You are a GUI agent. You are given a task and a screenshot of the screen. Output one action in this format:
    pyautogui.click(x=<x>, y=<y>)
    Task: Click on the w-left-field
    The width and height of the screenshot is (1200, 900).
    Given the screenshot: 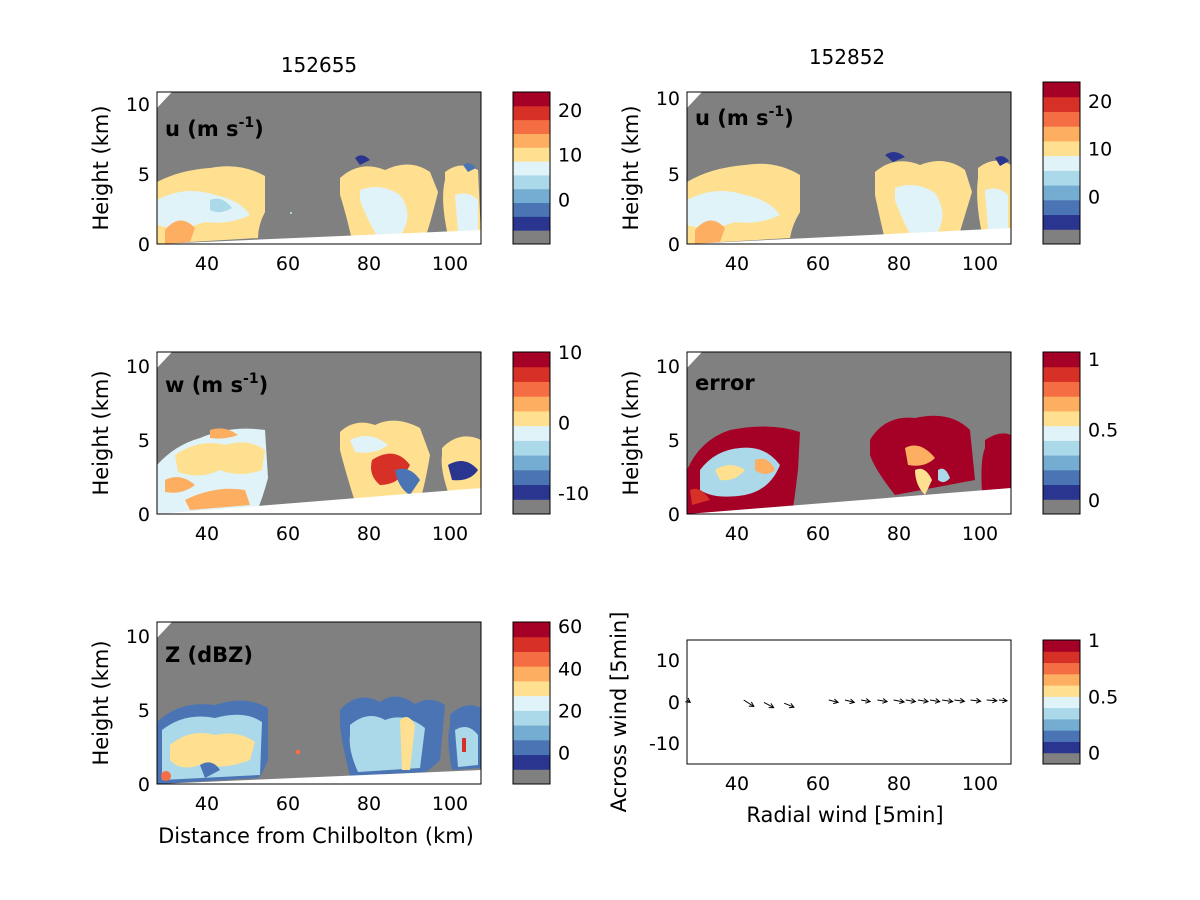 What is the action you would take?
    pyautogui.click(x=319, y=433)
    